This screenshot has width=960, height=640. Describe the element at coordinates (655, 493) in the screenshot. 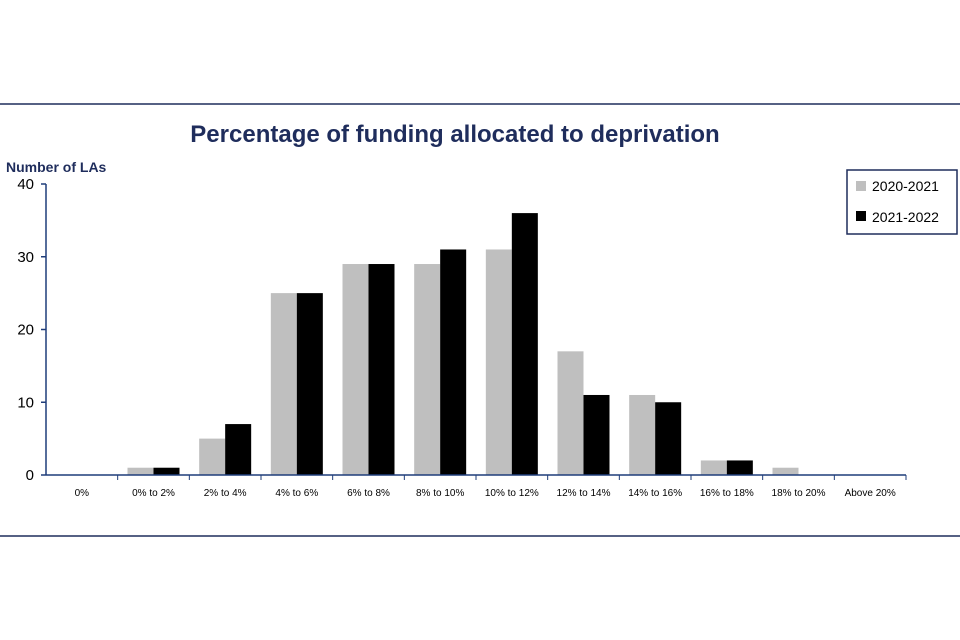

I see `x-tick-label: 14% to 16%` at that location.